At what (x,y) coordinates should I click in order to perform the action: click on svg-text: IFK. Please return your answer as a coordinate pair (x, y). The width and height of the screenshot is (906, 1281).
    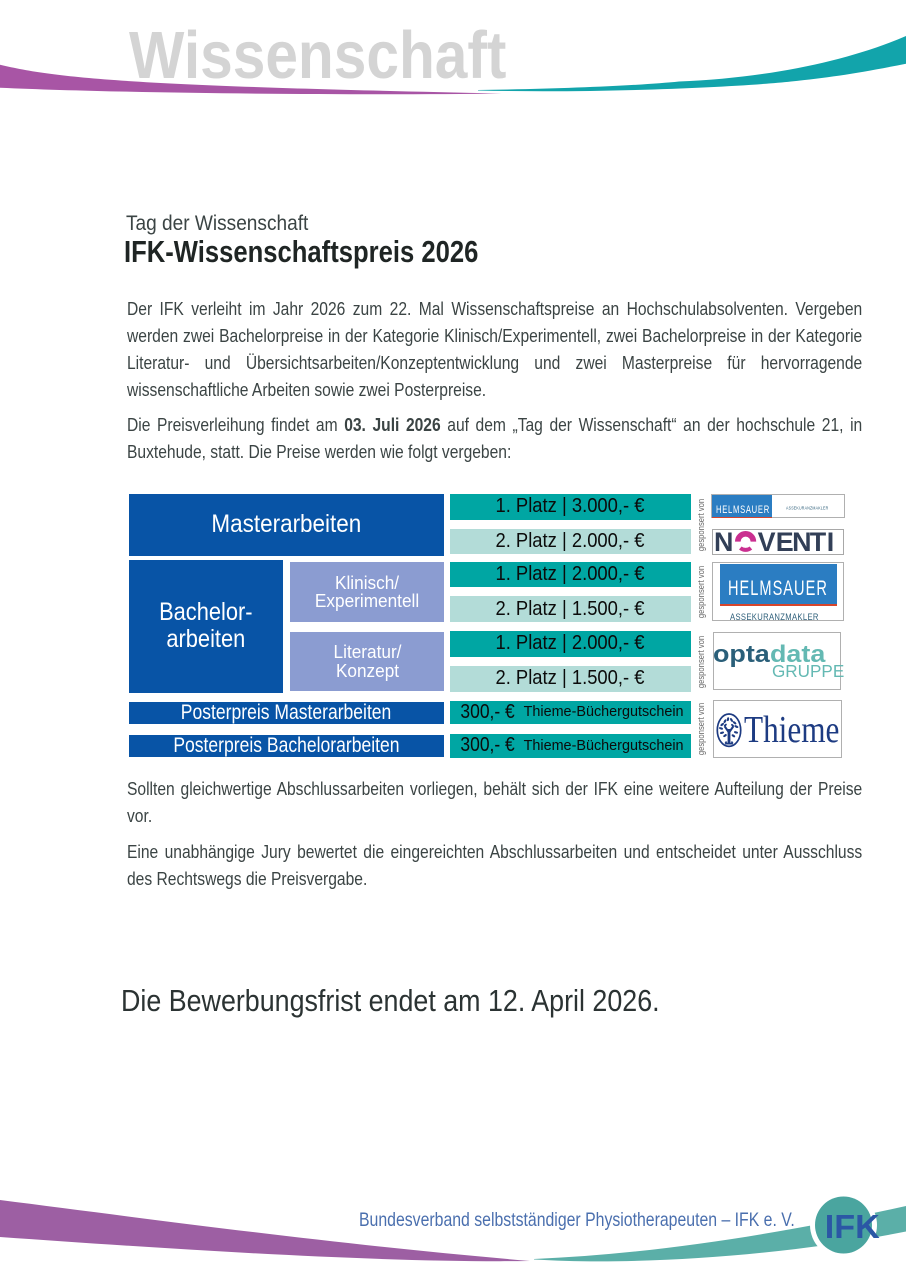
    Looking at the image, I should click on (852, 1226).